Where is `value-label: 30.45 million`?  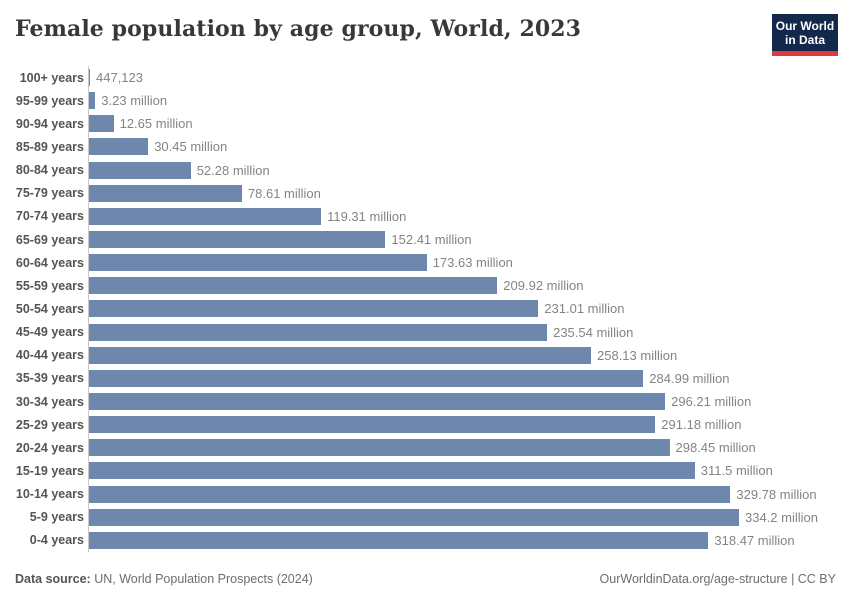
value-label: 30.45 million is located at coordinates (191, 147).